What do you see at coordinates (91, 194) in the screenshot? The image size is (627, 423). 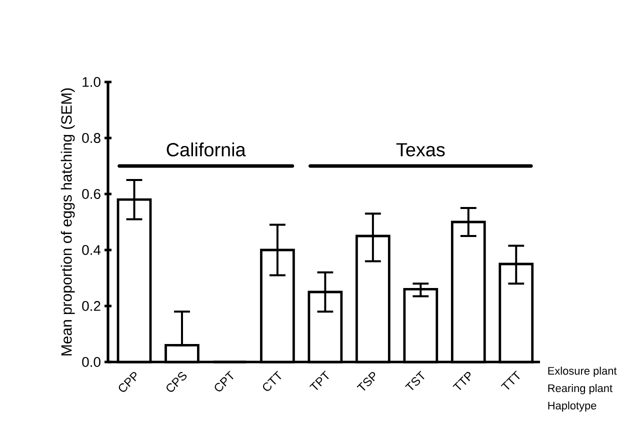 I see `y-tick-label: 0.6` at bounding box center [91, 194].